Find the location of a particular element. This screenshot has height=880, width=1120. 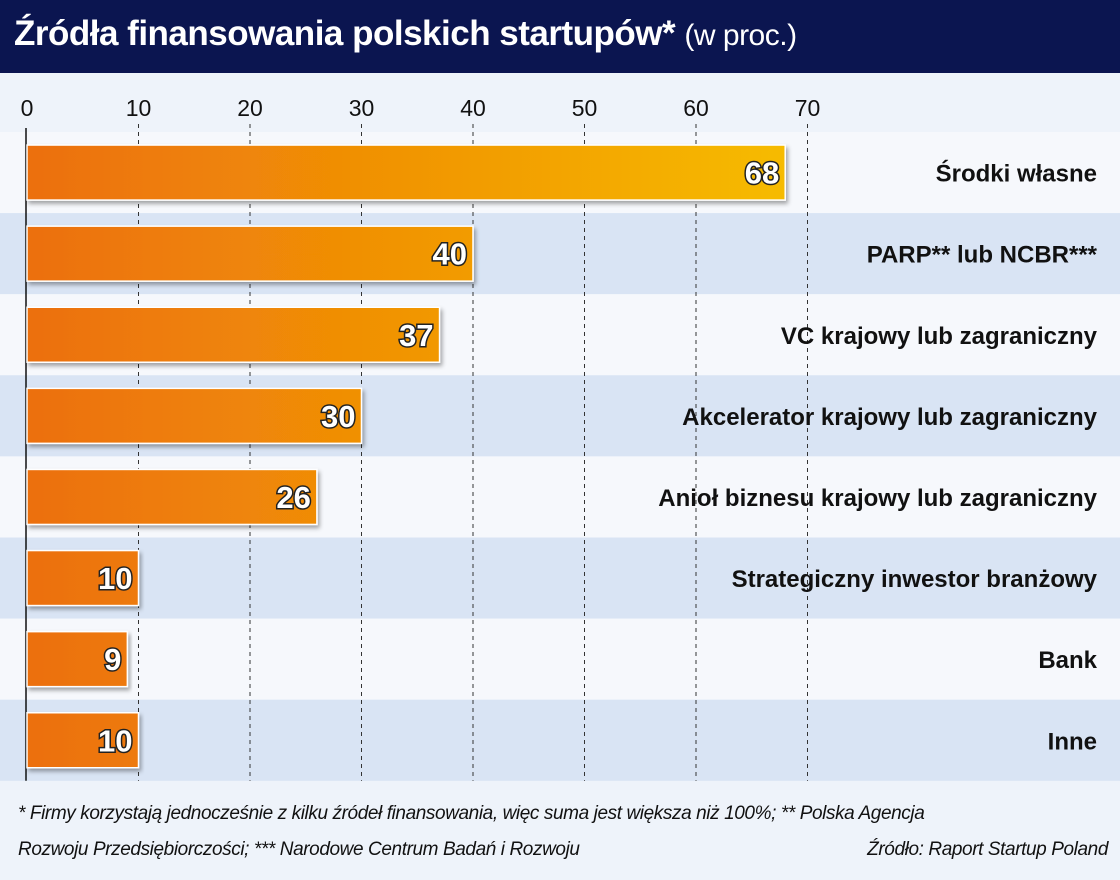

category-label: Środki własne is located at coordinates (1016, 174).